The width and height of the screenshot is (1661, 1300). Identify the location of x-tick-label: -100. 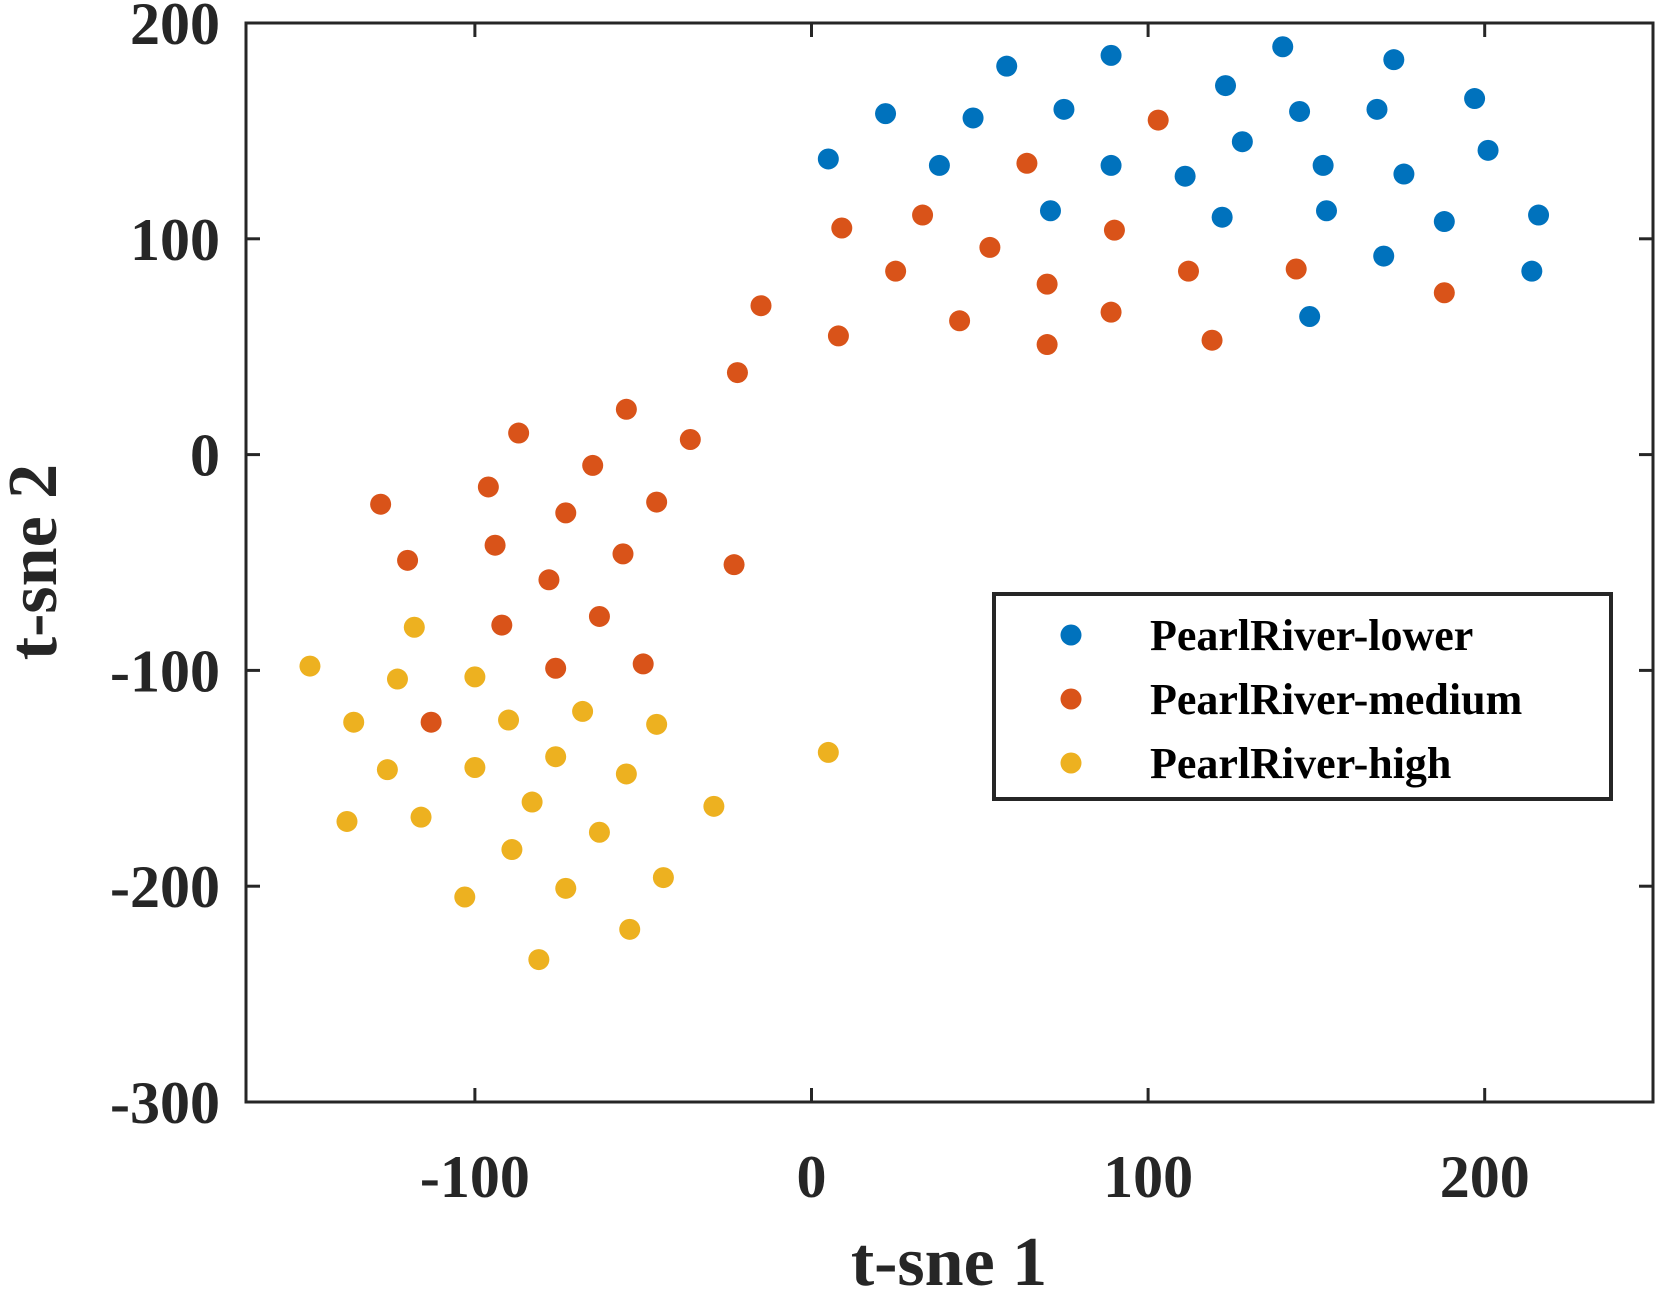
(475, 1177).